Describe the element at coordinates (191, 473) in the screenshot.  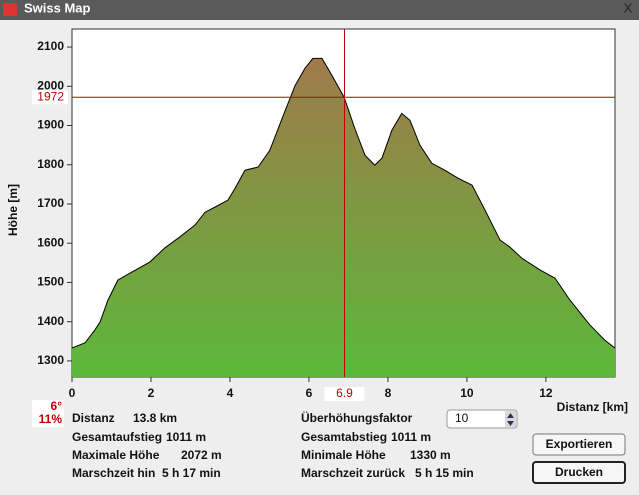
I see `info-value: 5 h 17 min` at that location.